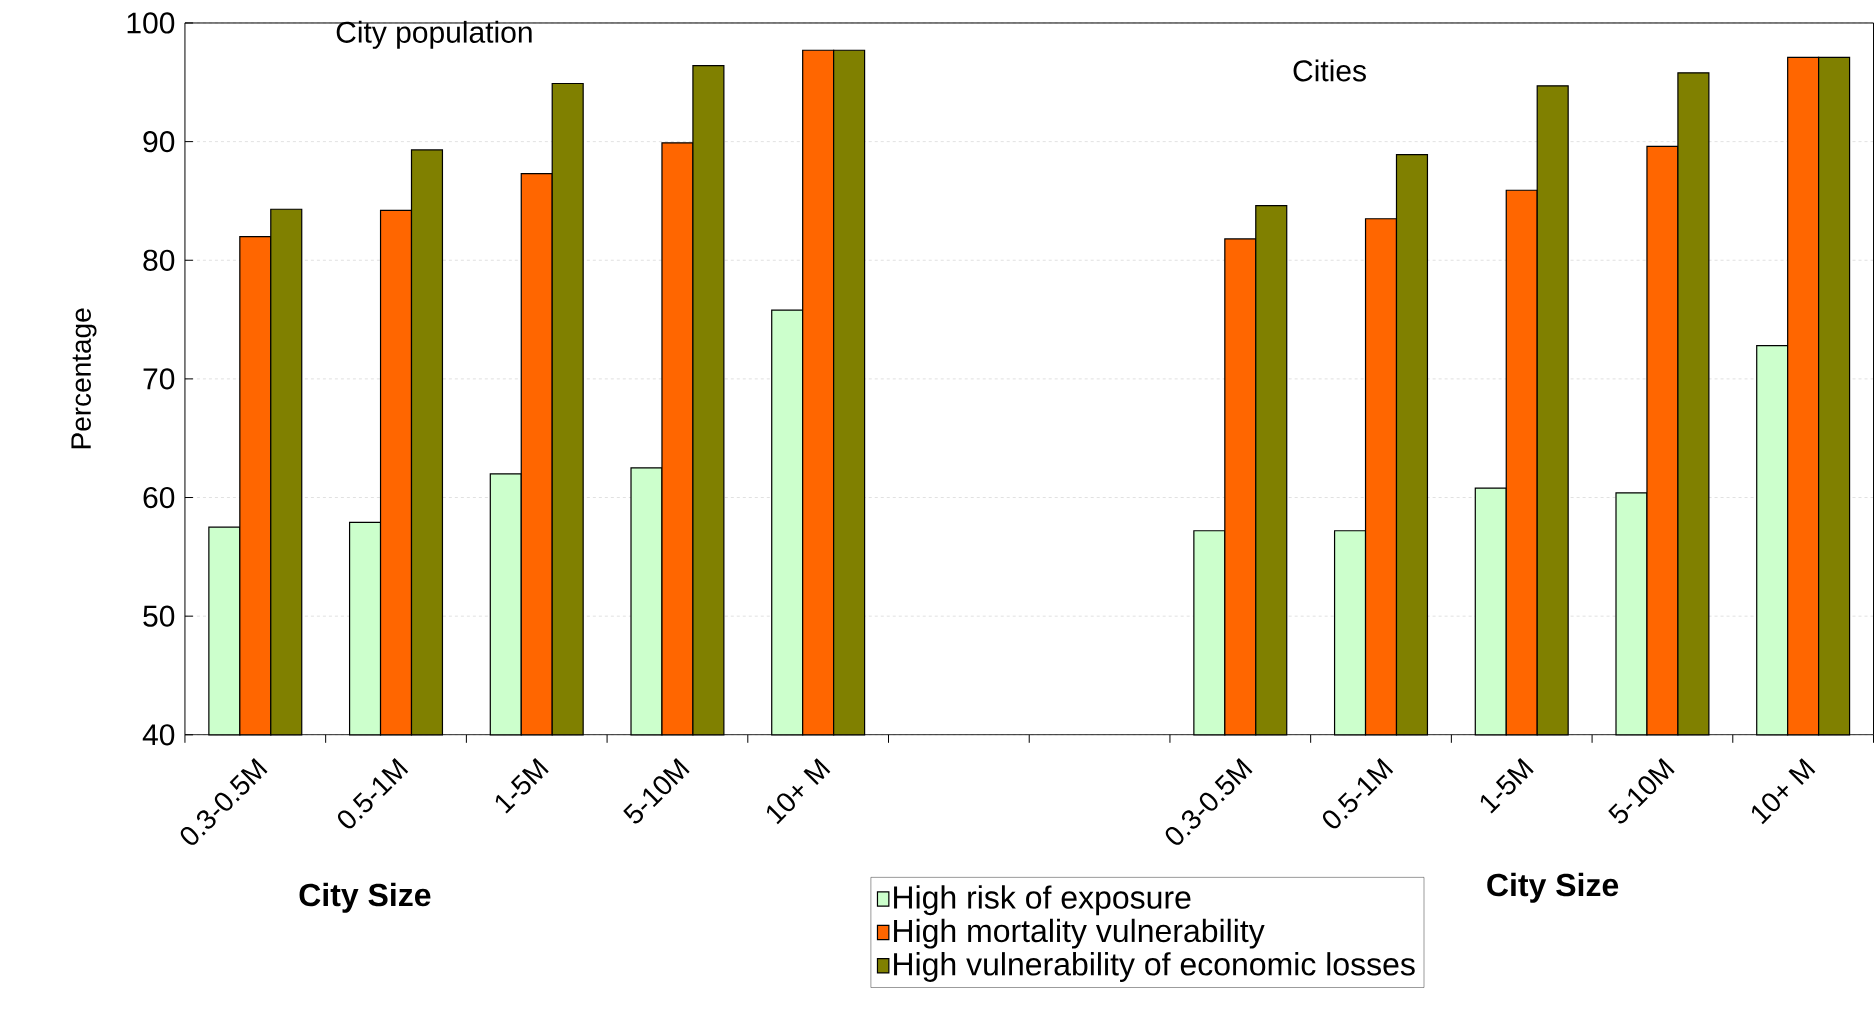  What do you see at coordinates (365, 897) in the screenshot?
I see `x-axis-title: City Size` at bounding box center [365, 897].